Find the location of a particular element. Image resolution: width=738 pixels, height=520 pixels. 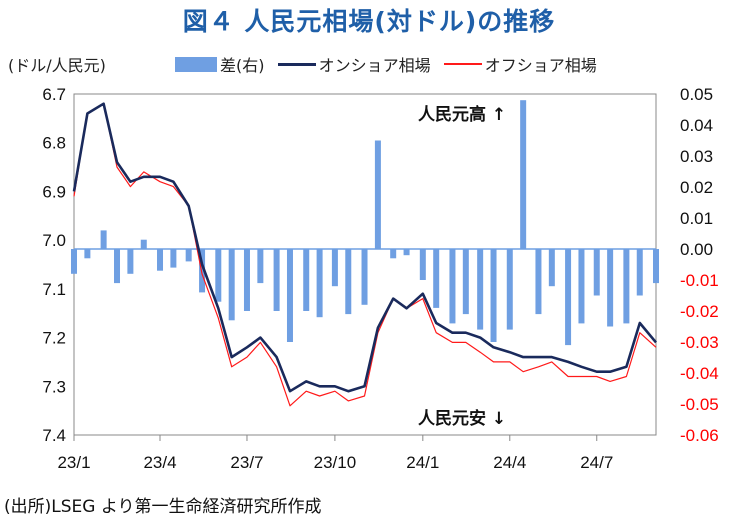

annotation-down: 人民元安 ↓ is located at coordinates (462, 418).